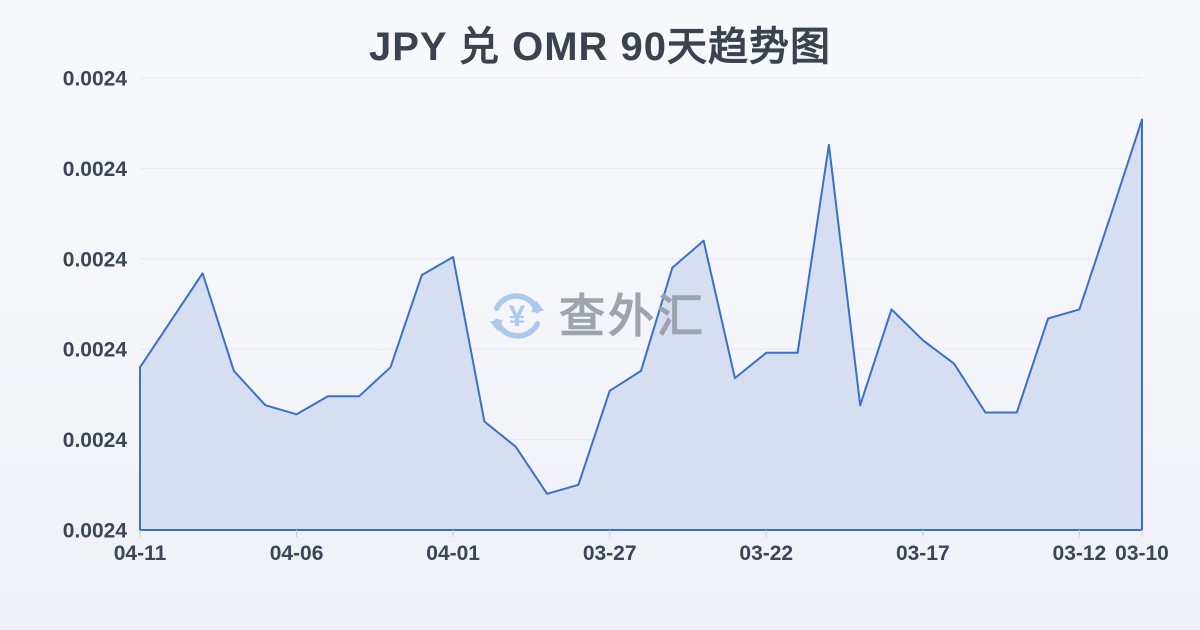 The image size is (1200, 630). Describe the element at coordinates (600, 47) in the screenshot. I see `page-title: JPY 兑 OMR 90天趋势图` at that location.